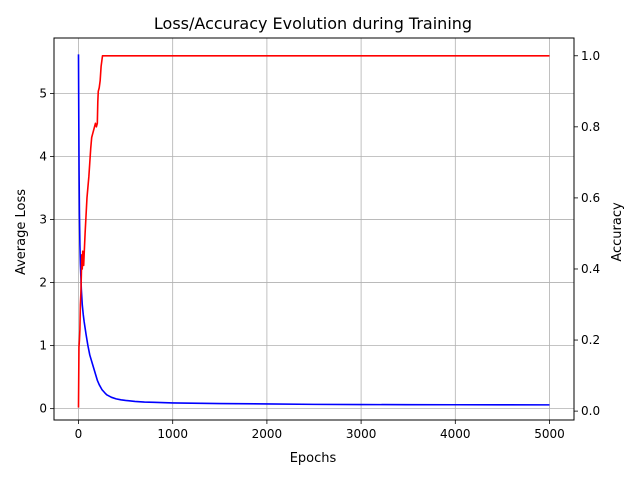  I want to click on x-tick-label: 0, so click(79, 434).